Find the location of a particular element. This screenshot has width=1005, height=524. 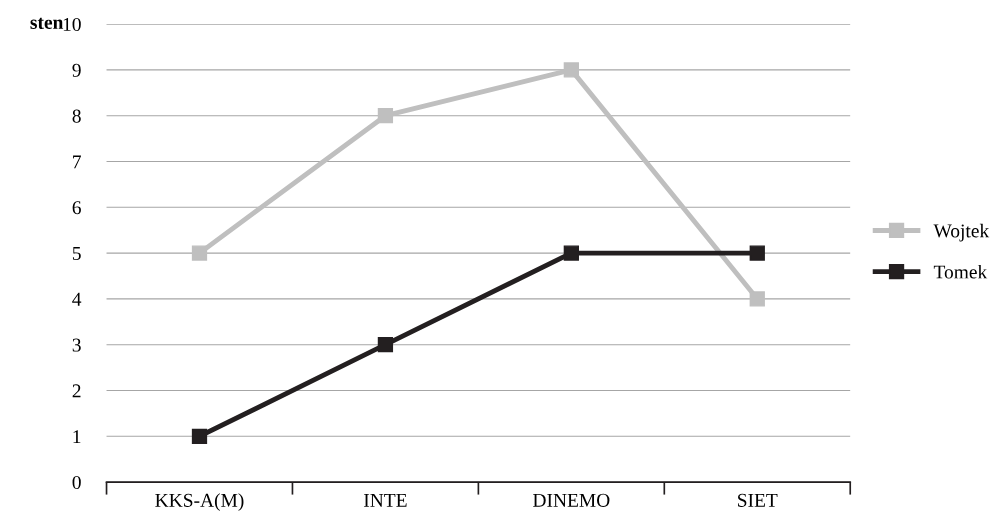

y-tick-label: 0 is located at coordinates (76, 482).